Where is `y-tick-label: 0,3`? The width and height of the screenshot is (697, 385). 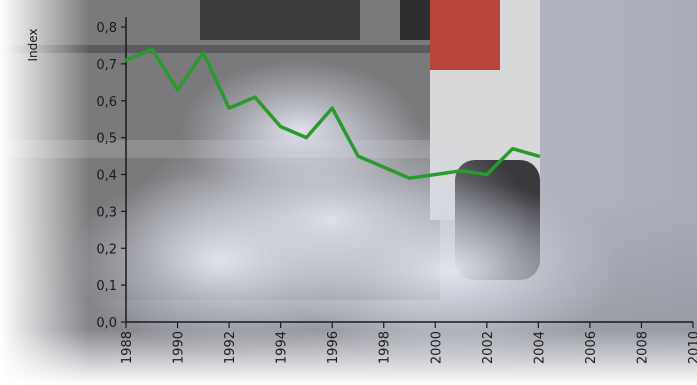
y-tick-label: 0,3 is located at coordinates (106, 212).